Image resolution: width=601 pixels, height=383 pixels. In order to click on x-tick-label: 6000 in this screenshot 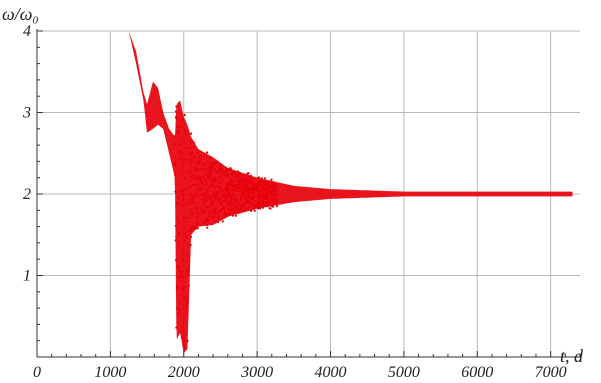, I will do `click(477, 372)`.